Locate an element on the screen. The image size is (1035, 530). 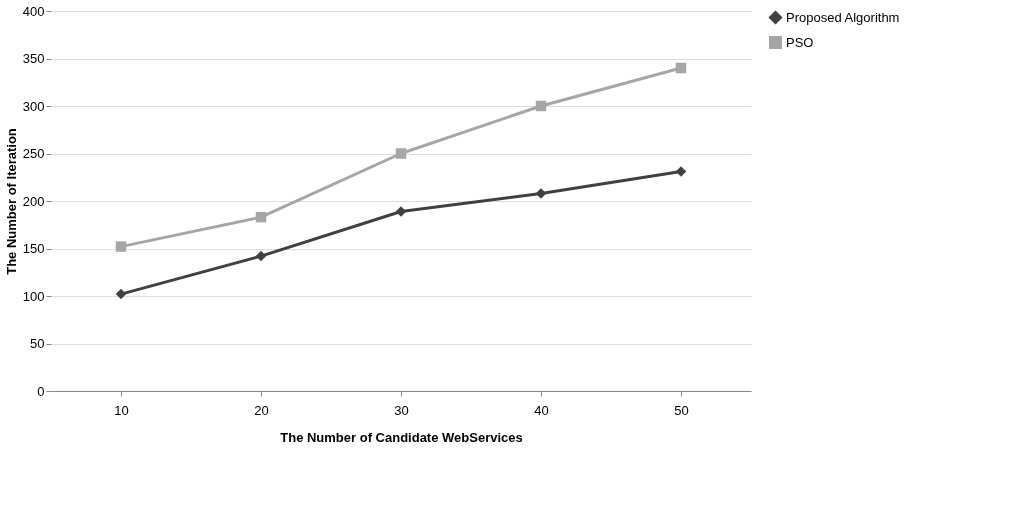
y-tick-label: 400 is located at coordinates (33, 11).